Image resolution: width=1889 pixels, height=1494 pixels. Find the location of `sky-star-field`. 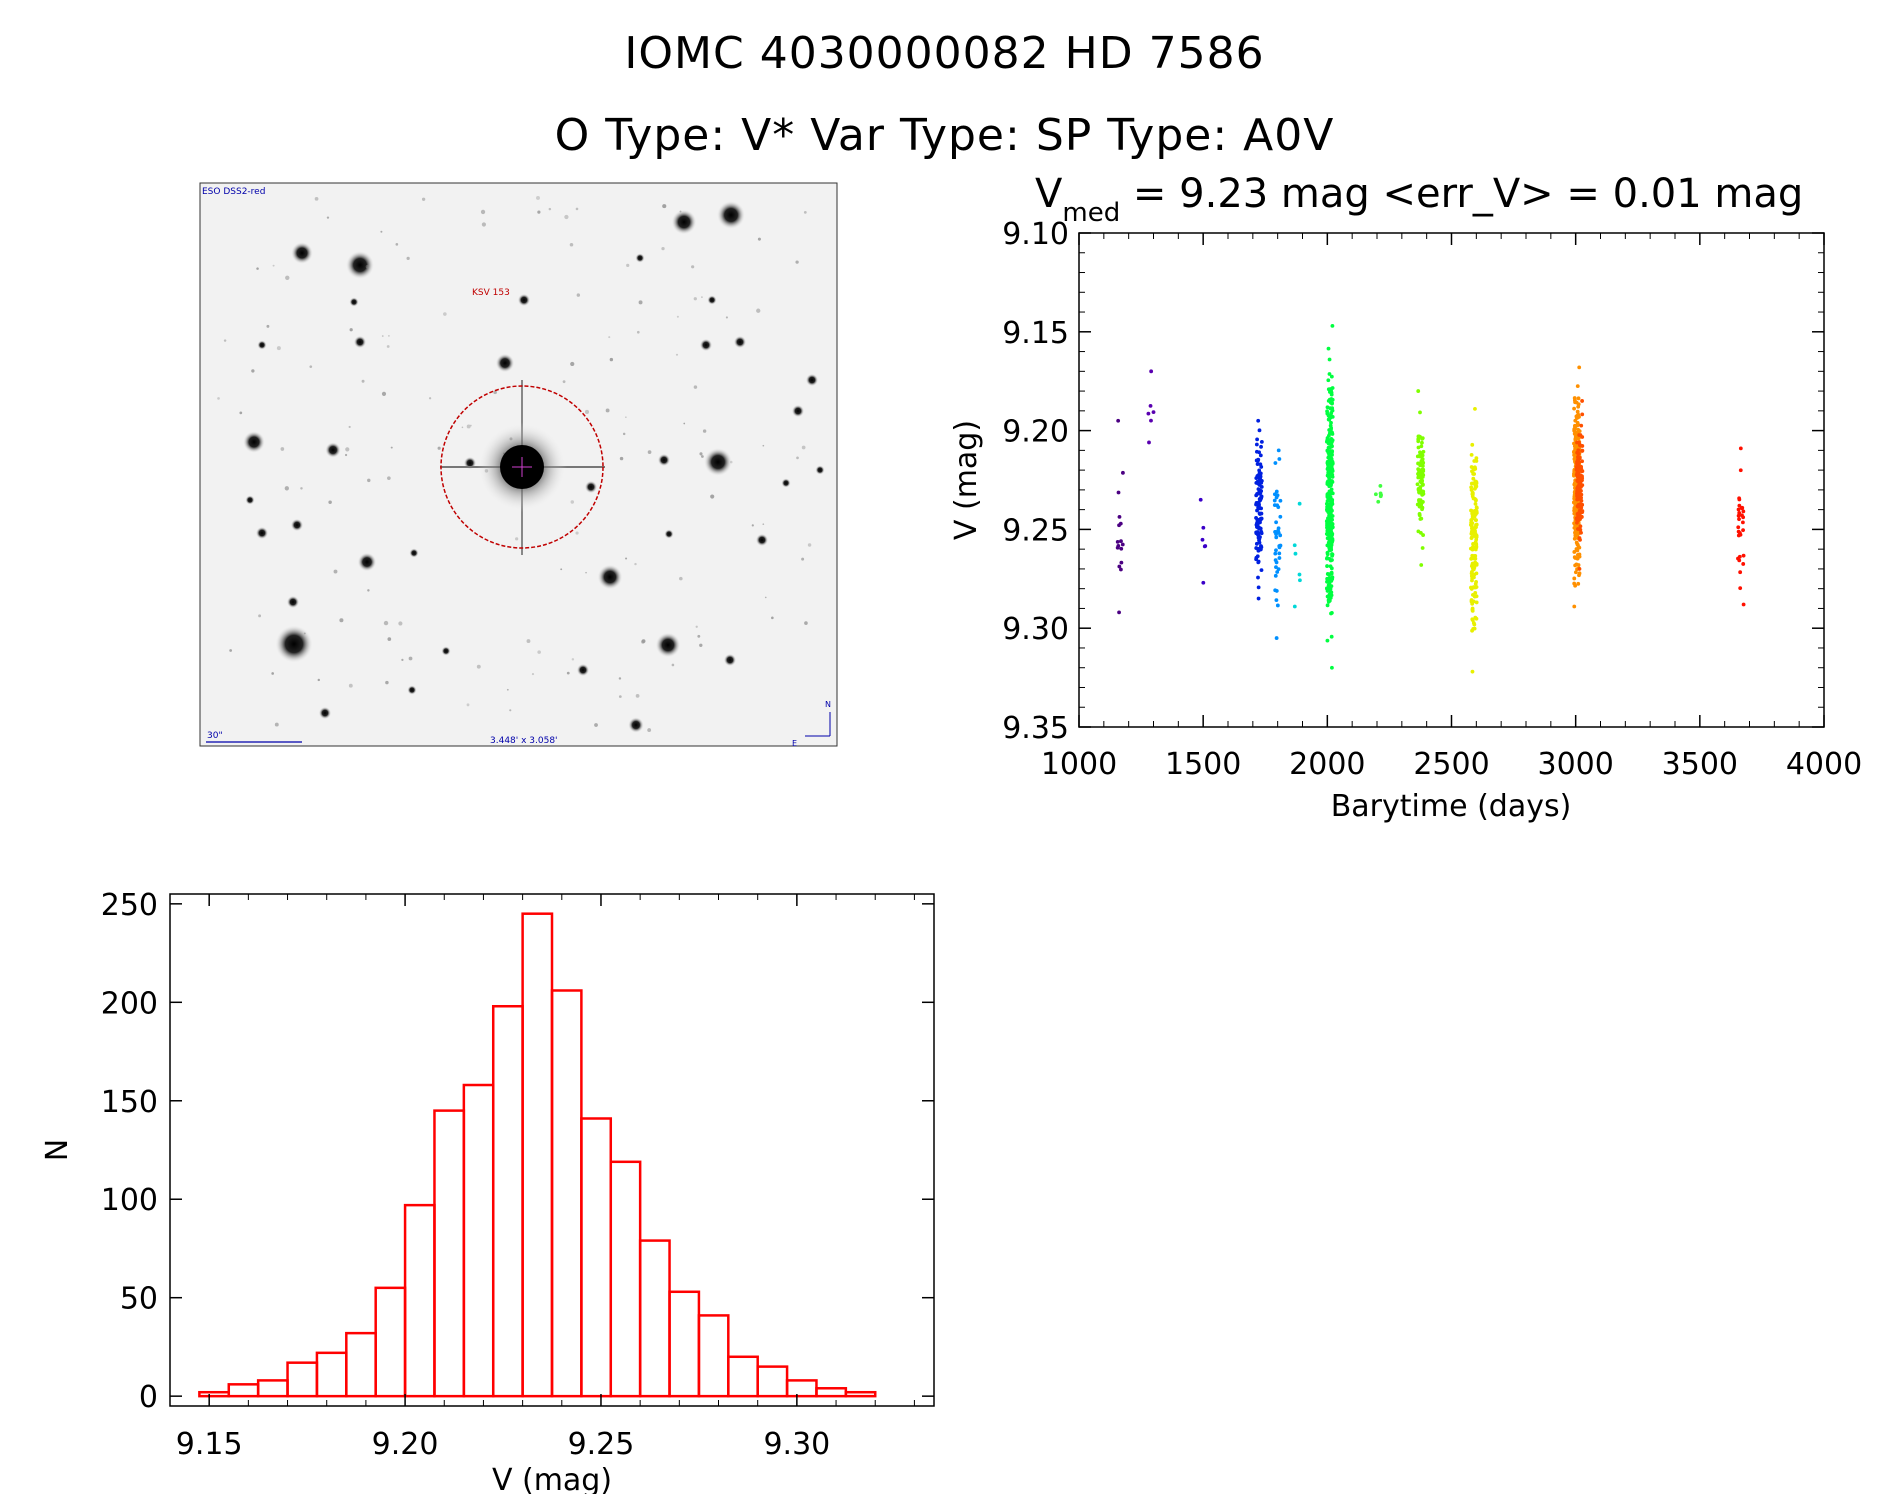

sky-star-field is located at coordinates (521, 464).